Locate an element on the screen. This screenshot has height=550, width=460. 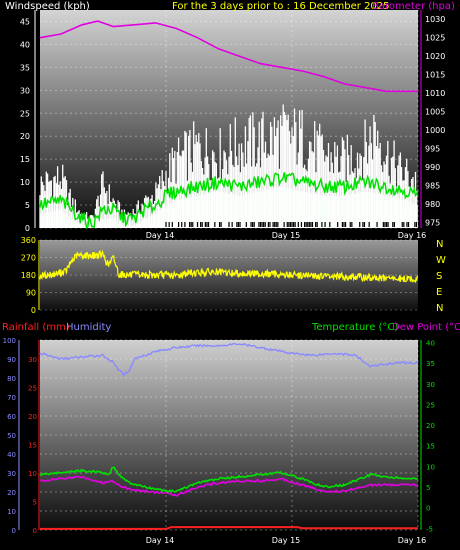
humidity-day-label: Day 15 is located at coordinates (286, 540).